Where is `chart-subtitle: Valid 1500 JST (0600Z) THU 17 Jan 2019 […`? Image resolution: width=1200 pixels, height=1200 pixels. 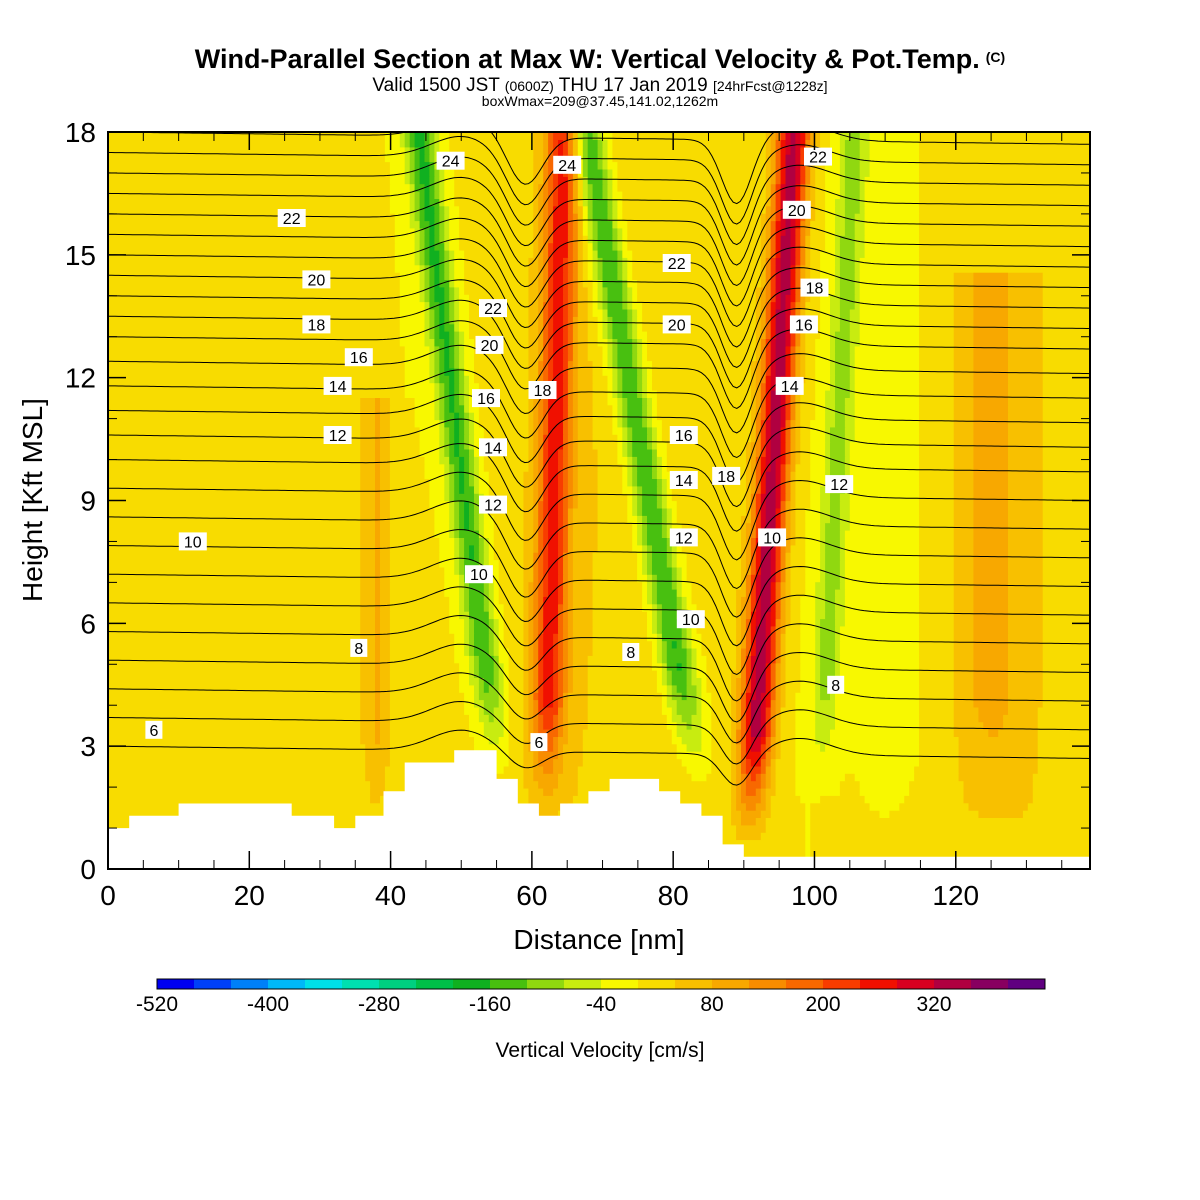 chart-subtitle: Valid 1500 JST (0600Z) THU 17 Jan 2019 [… is located at coordinates (600, 86).